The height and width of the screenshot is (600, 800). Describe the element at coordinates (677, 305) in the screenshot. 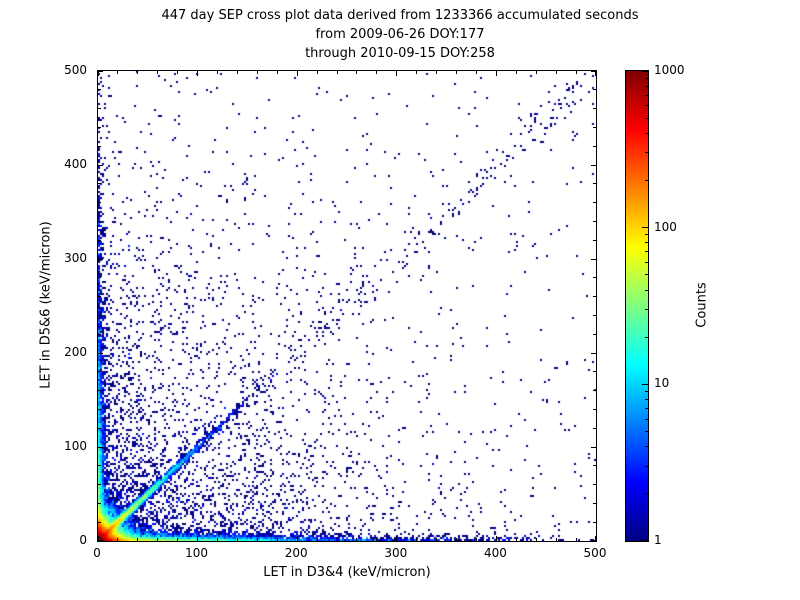

I see `colorbar-tick-labels: 1 10 100 1000` at that location.